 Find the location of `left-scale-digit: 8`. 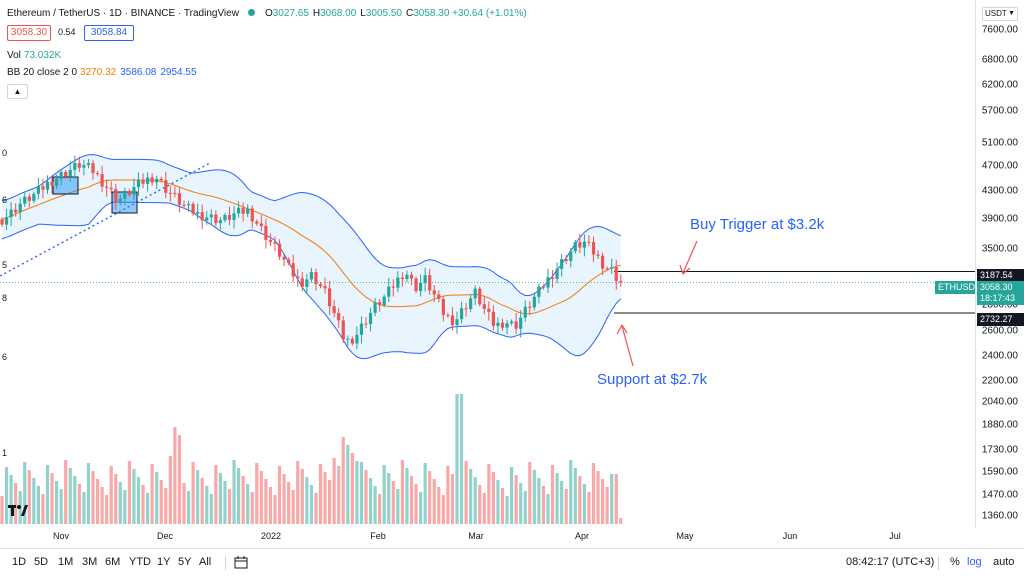

left-scale-digit: 8 is located at coordinates (5, 298).